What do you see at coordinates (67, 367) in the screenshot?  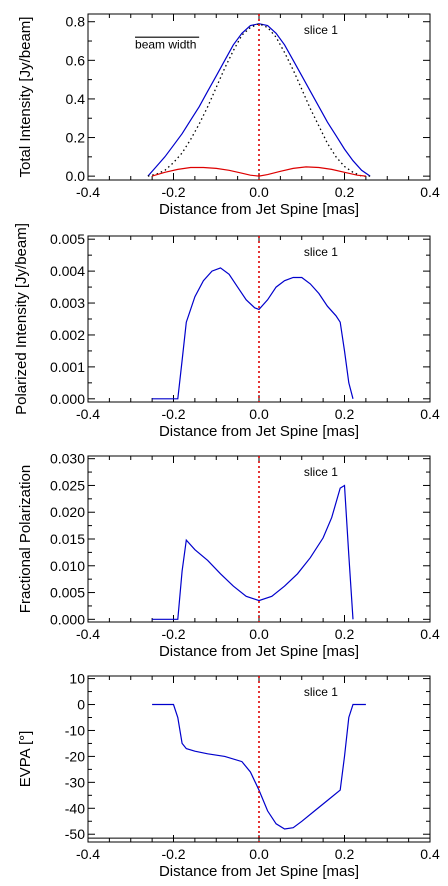 I see `y-tick-label: 0.001` at bounding box center [67, 367].